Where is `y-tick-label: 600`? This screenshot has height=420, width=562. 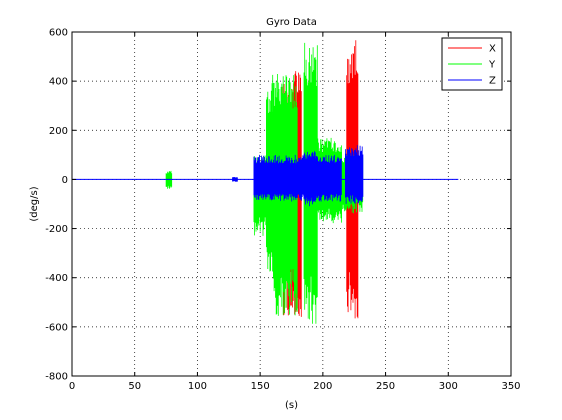 y-tick-label: 600 is located at coordinates (58, 33).